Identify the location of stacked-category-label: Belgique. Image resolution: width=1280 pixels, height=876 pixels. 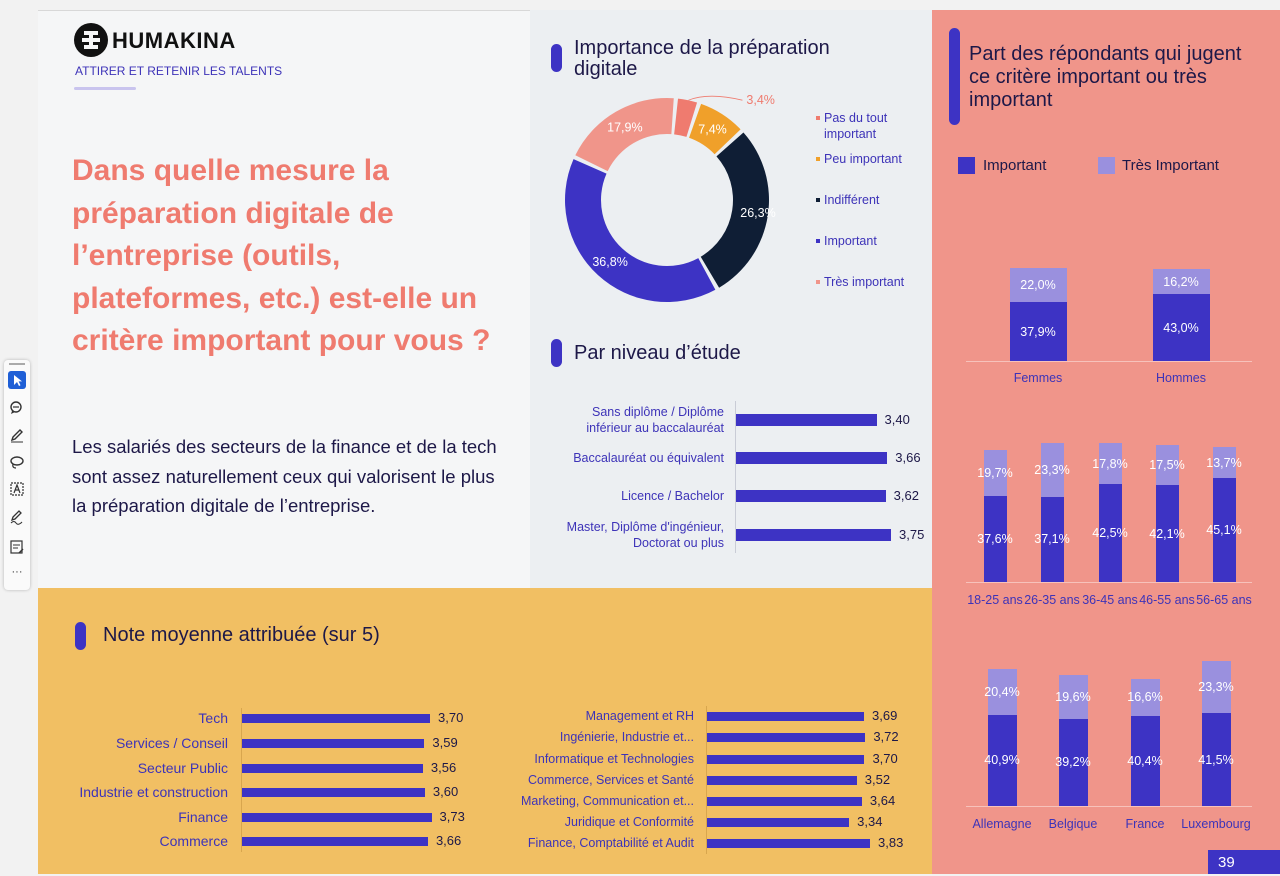
(1073, 824).